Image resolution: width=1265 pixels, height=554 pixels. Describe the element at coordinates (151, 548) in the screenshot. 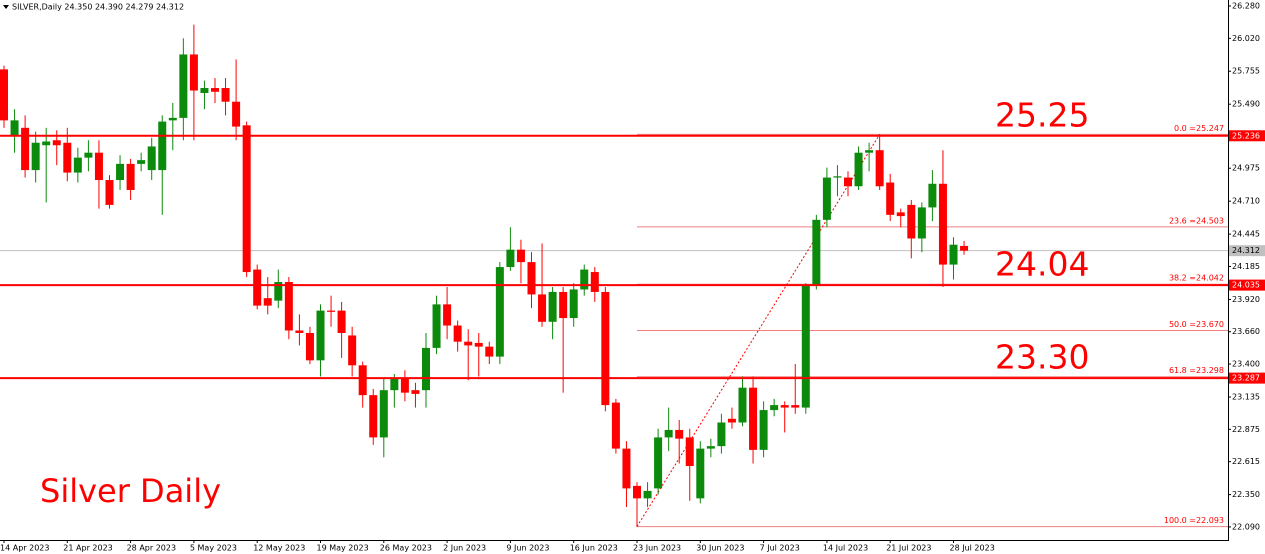

I see `x-tick-label: 28 Apr 2023` at that location.